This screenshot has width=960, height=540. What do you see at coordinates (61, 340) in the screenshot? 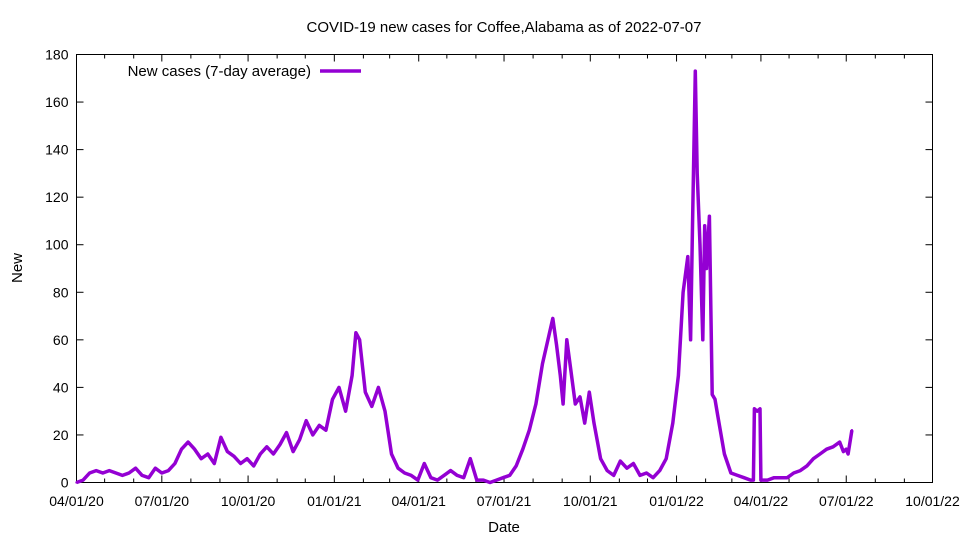
I see `y-tick-label: 60` at bounding box center [61, 340].